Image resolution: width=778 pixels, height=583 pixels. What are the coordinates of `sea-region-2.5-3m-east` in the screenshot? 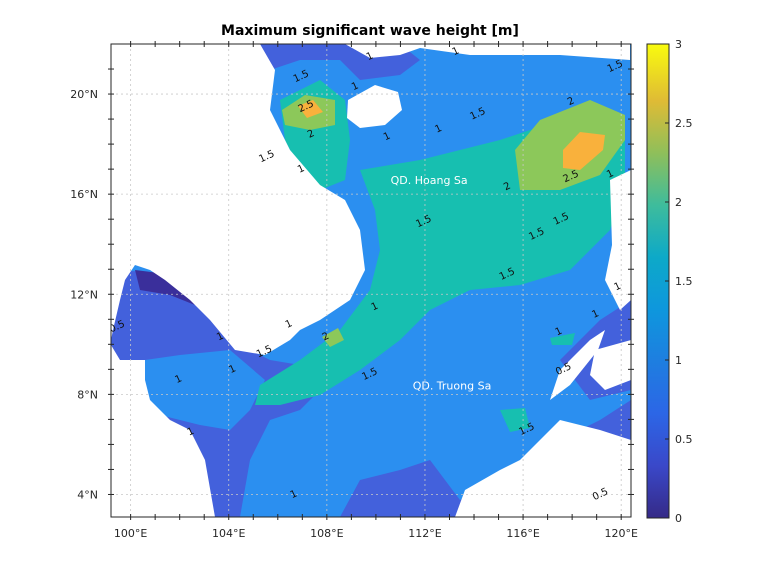 It's located at (584, 151).